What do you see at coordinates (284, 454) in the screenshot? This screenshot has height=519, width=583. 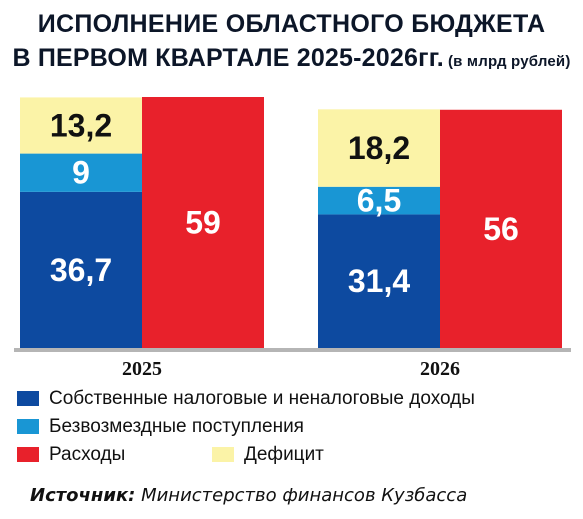 I see `legend-label-deficit: Дефицит` at bounding box center [284, 454].